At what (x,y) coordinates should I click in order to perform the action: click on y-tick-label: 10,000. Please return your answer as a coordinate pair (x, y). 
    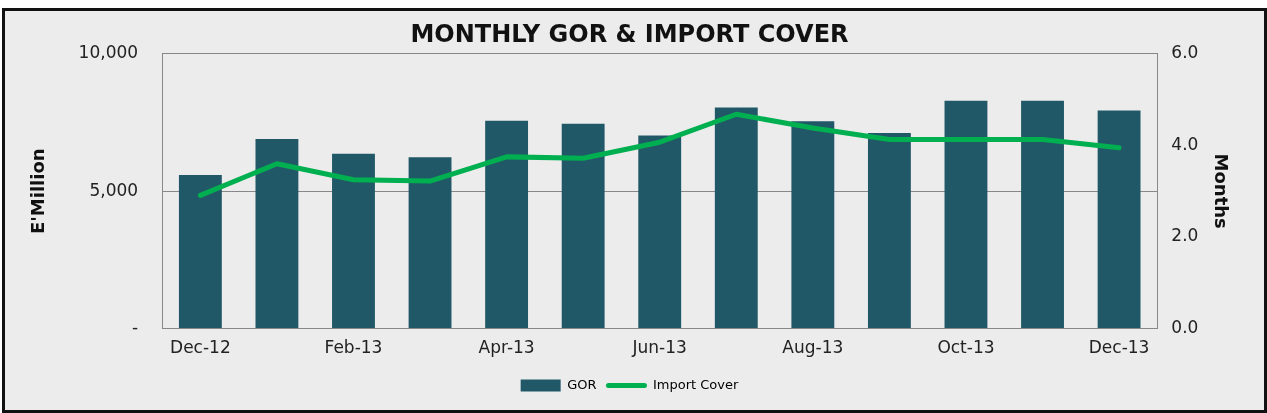
    Looking at the image, I should click on (108, 52).